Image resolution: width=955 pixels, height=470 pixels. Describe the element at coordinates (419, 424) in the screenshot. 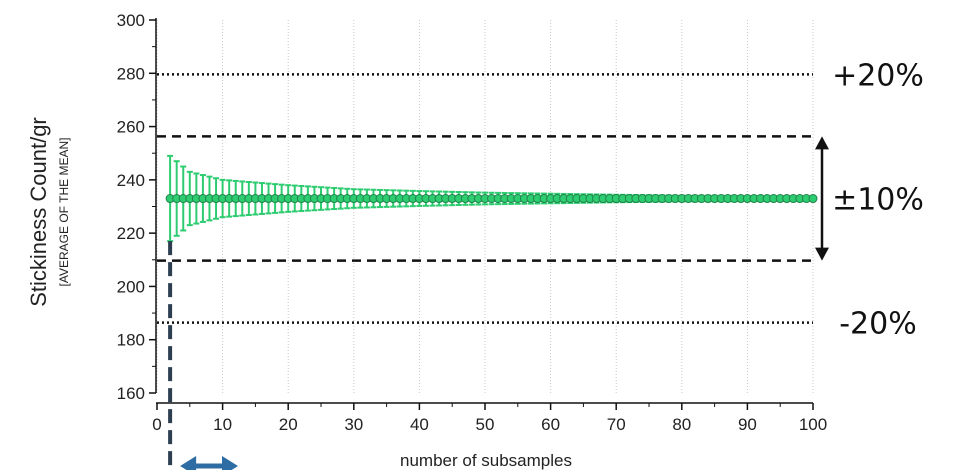

I see `x-tick-label-40: 40` at that location.